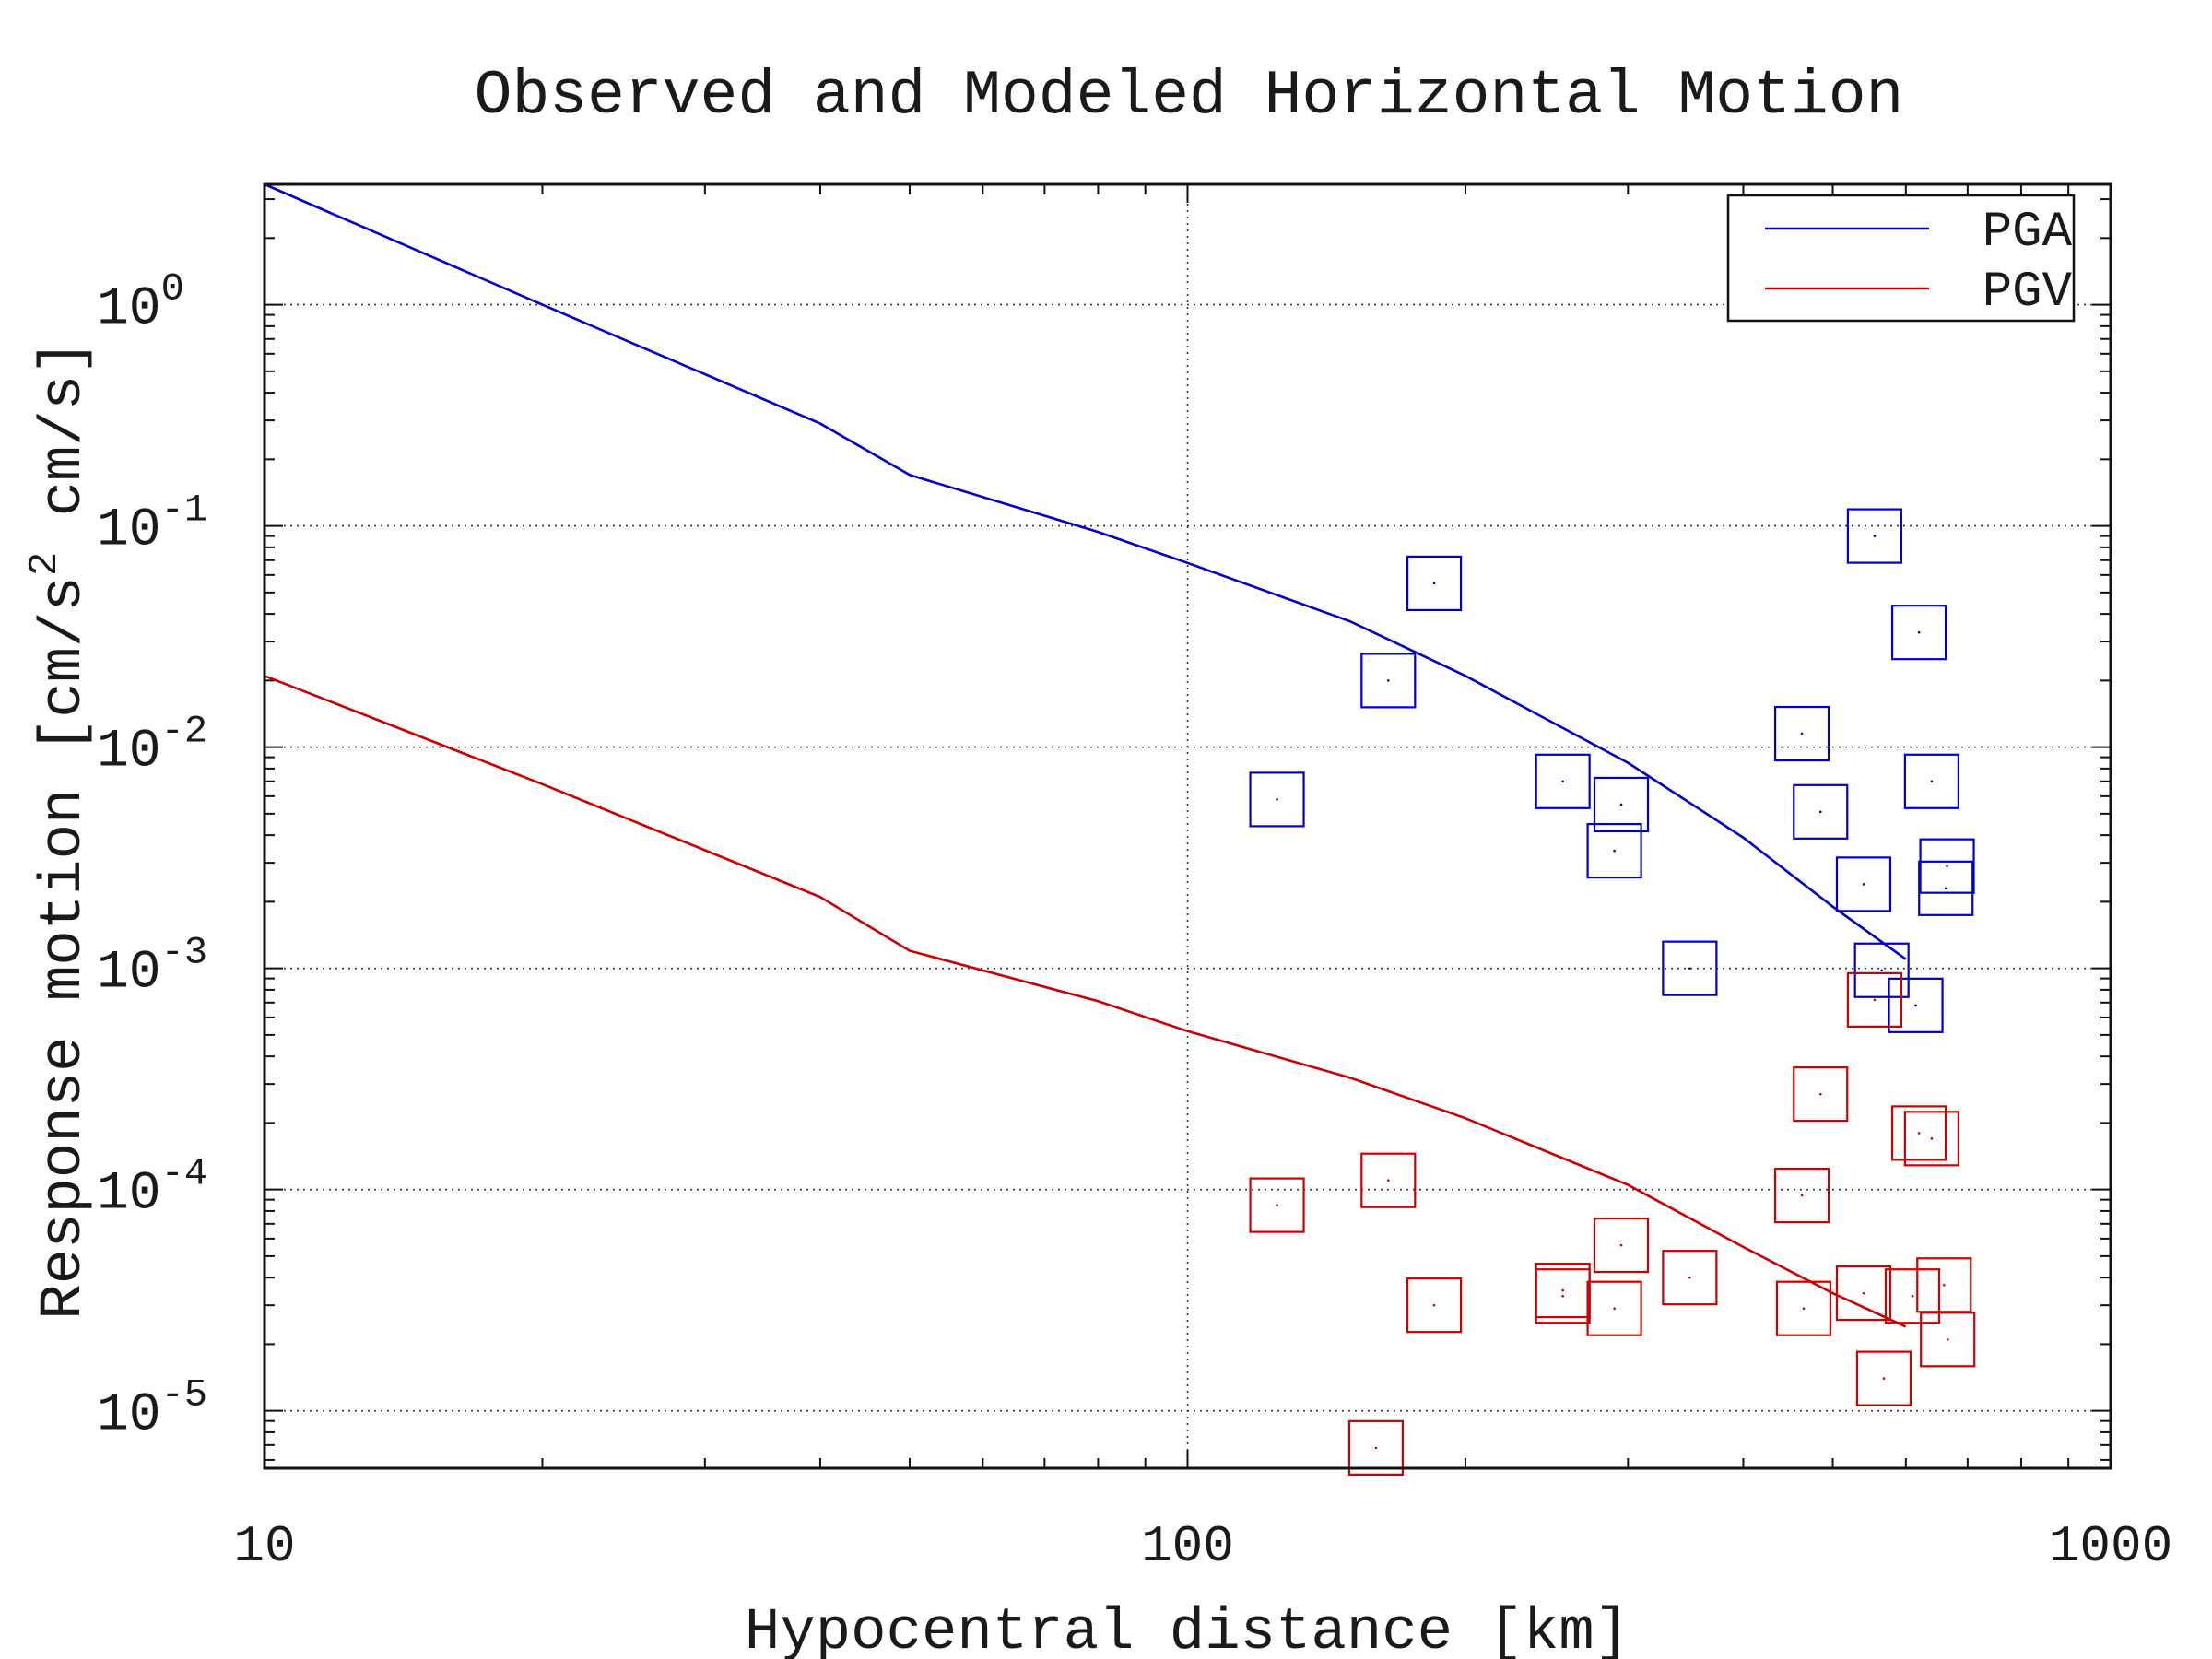  I want to click on legend: PGA PGV, so click(1901, 258).